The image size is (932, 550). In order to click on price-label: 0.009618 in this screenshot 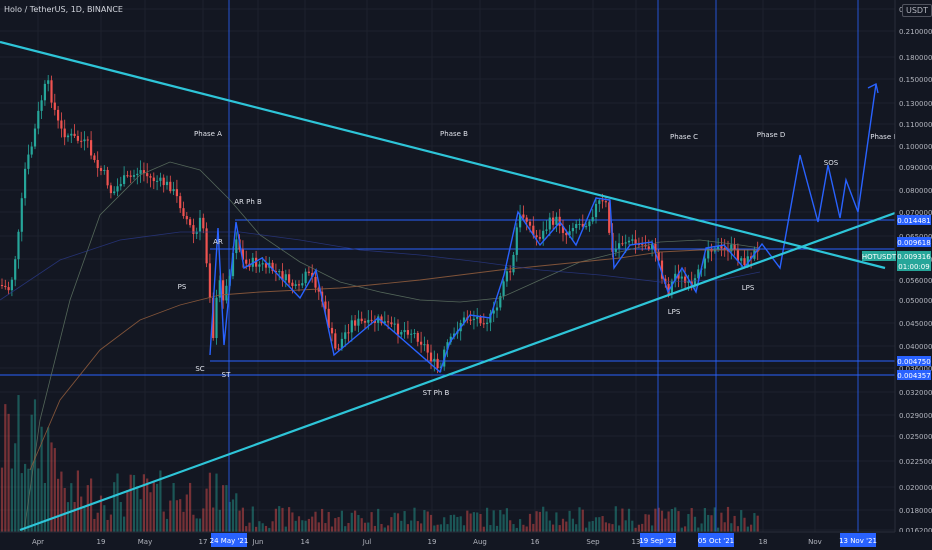, I will do `click(913, 243)`.